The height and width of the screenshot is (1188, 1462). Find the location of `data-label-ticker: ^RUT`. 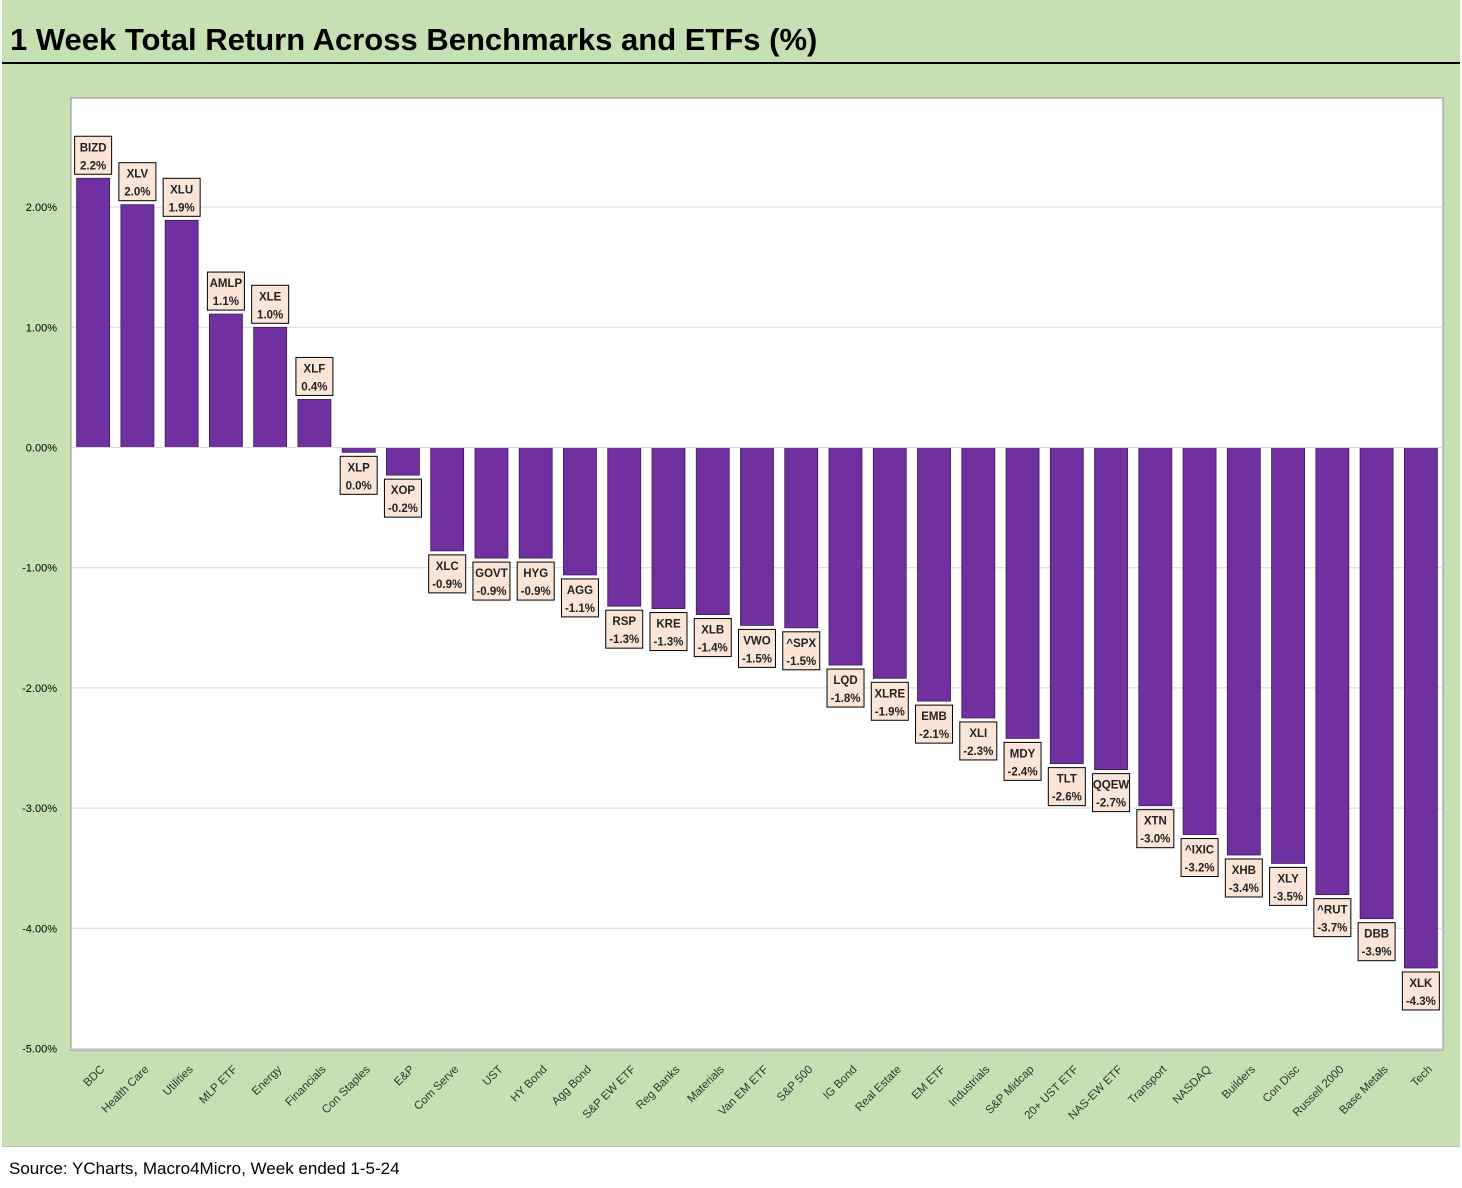

data-label-ticker: ^RUT is located at coordinates (1332, 911).